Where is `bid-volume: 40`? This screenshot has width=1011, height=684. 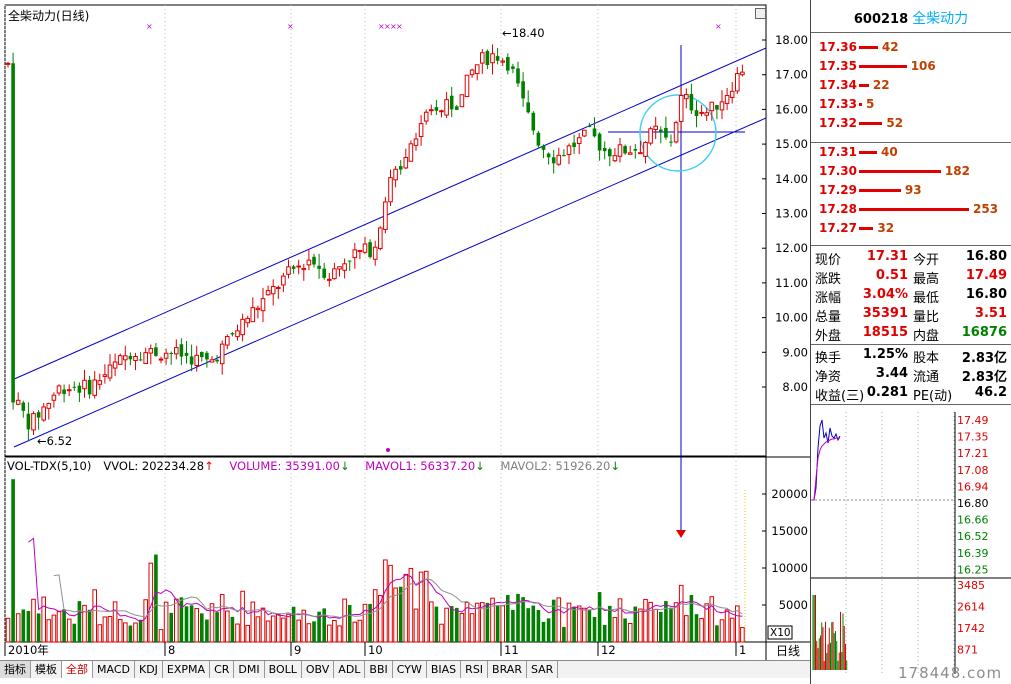
bid-volume: 40 is located at coordinates (889, 152).